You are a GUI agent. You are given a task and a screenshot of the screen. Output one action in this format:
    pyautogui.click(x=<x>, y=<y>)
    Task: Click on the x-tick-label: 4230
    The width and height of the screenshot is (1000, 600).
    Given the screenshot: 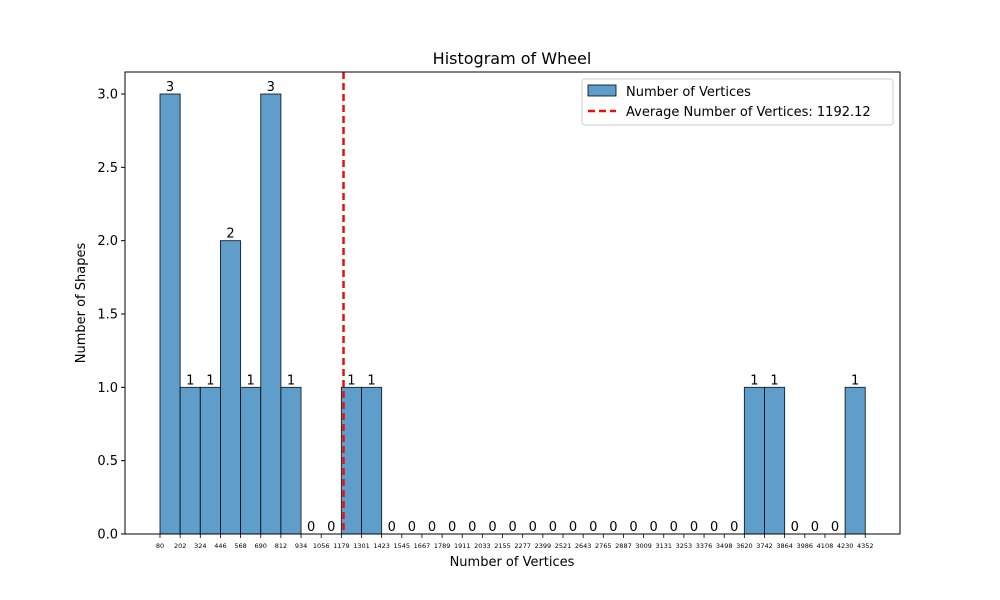 What is the action you would take?
    pyautogui.click(x=845, y=546)
    